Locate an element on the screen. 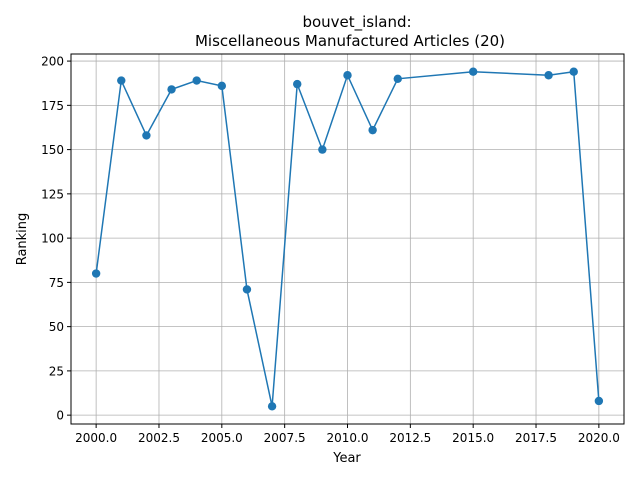 The height and width of the screenshot is (480, 640). x-tick-label: 2005.0 is located at coordinates (222, 438).